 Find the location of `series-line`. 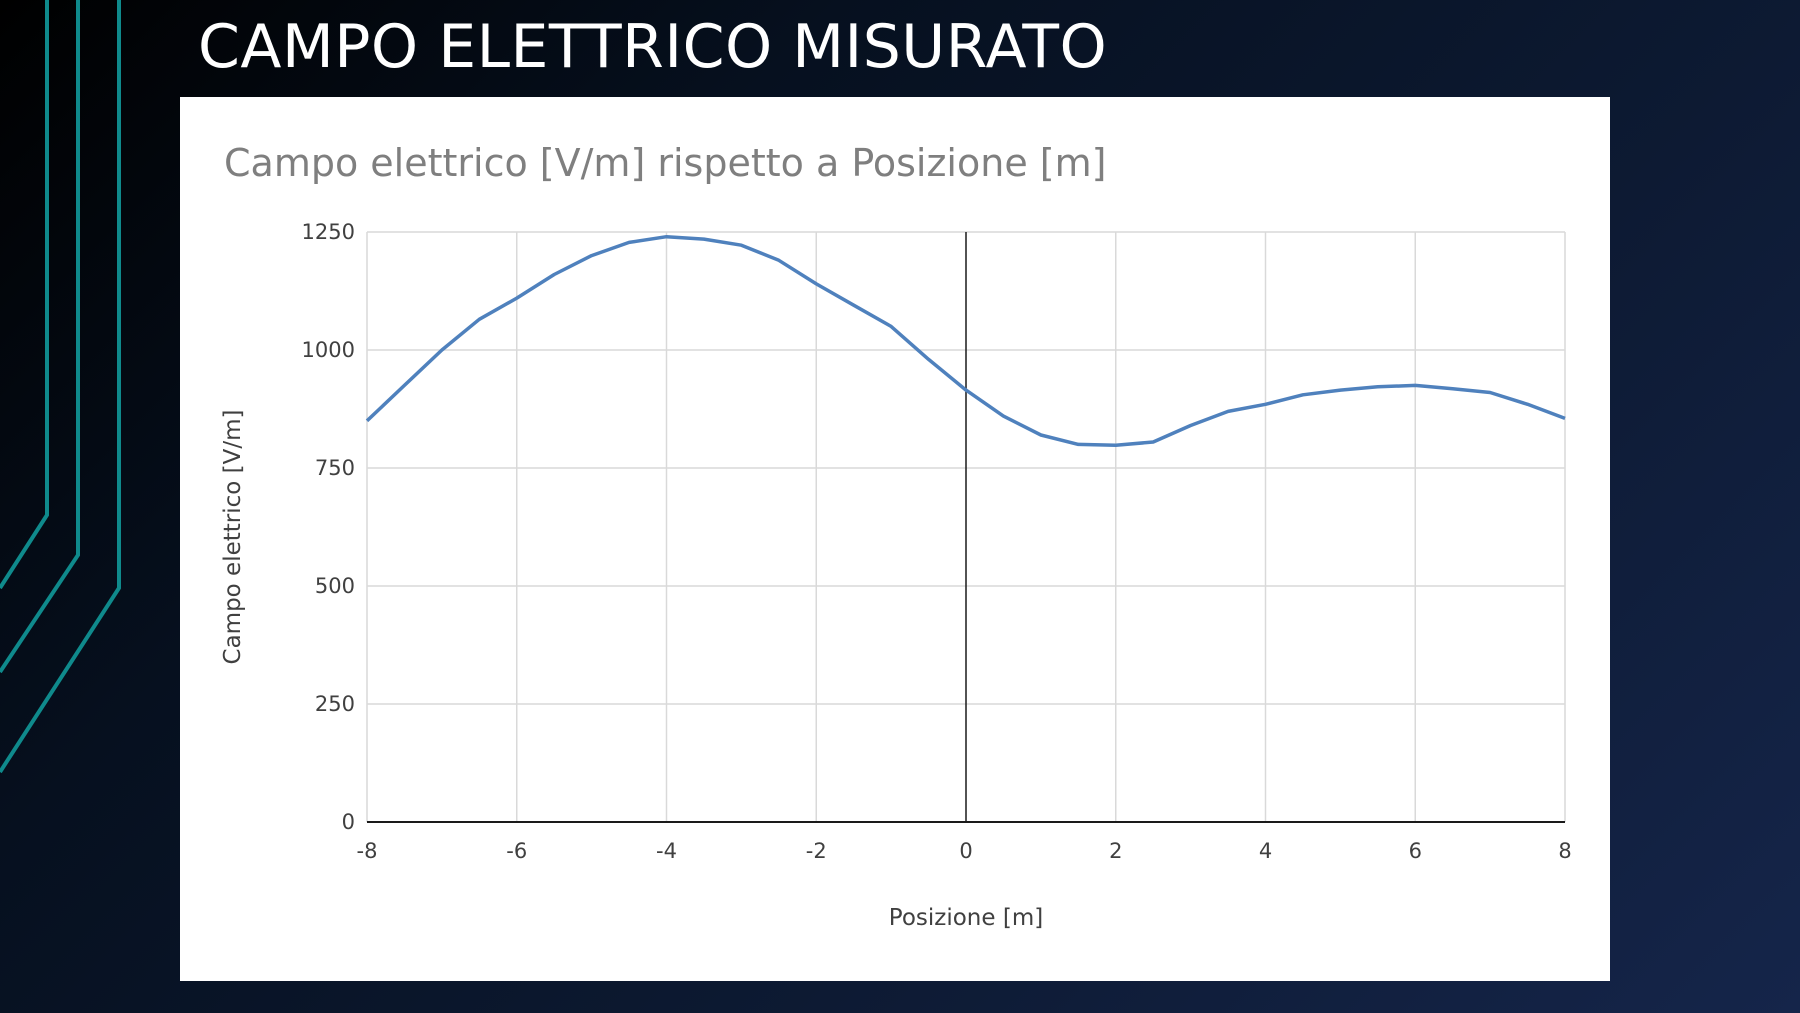

series-line is located at coordinates (965, 341).